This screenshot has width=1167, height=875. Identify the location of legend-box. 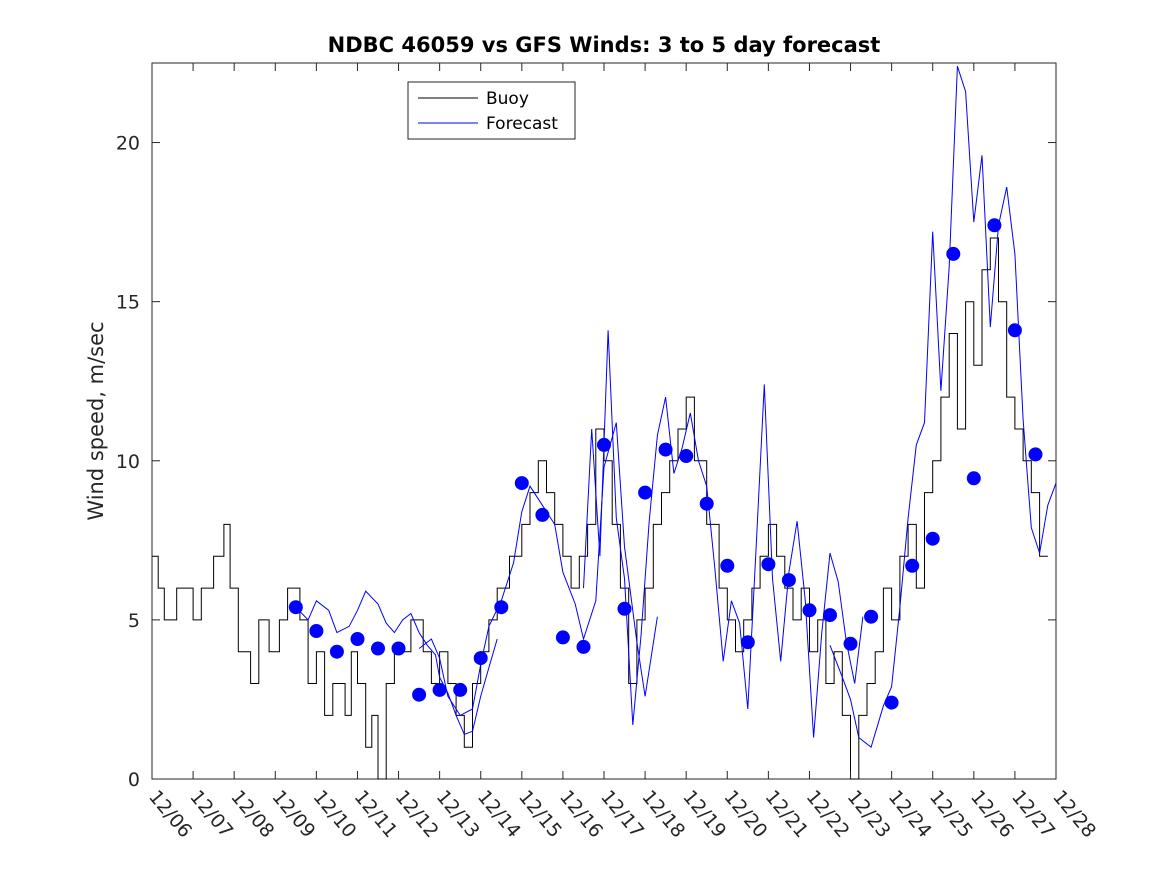
(491, 110).